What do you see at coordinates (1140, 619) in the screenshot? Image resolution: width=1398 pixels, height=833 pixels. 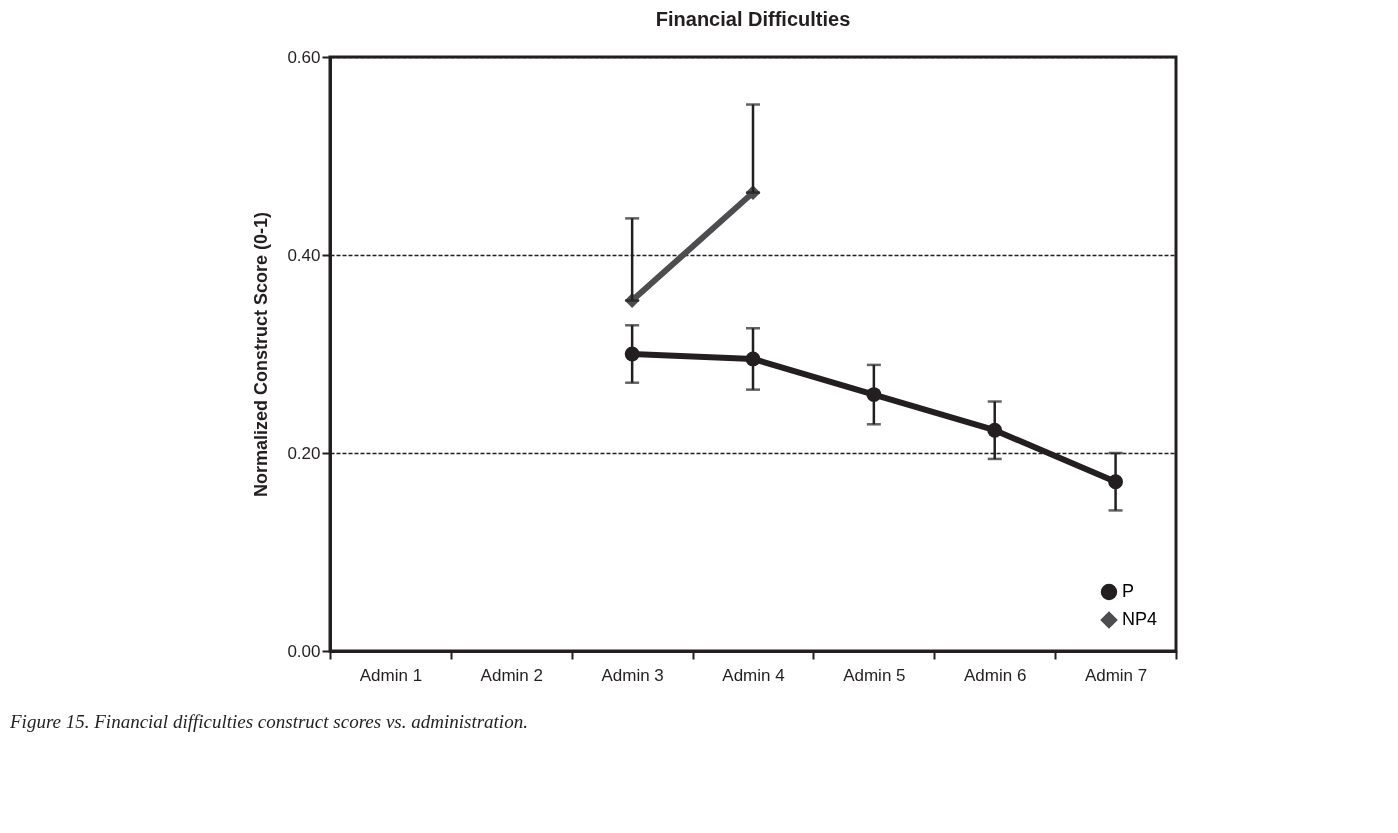 I see `legend-label: NP4` at bounding box center [1140, 619].